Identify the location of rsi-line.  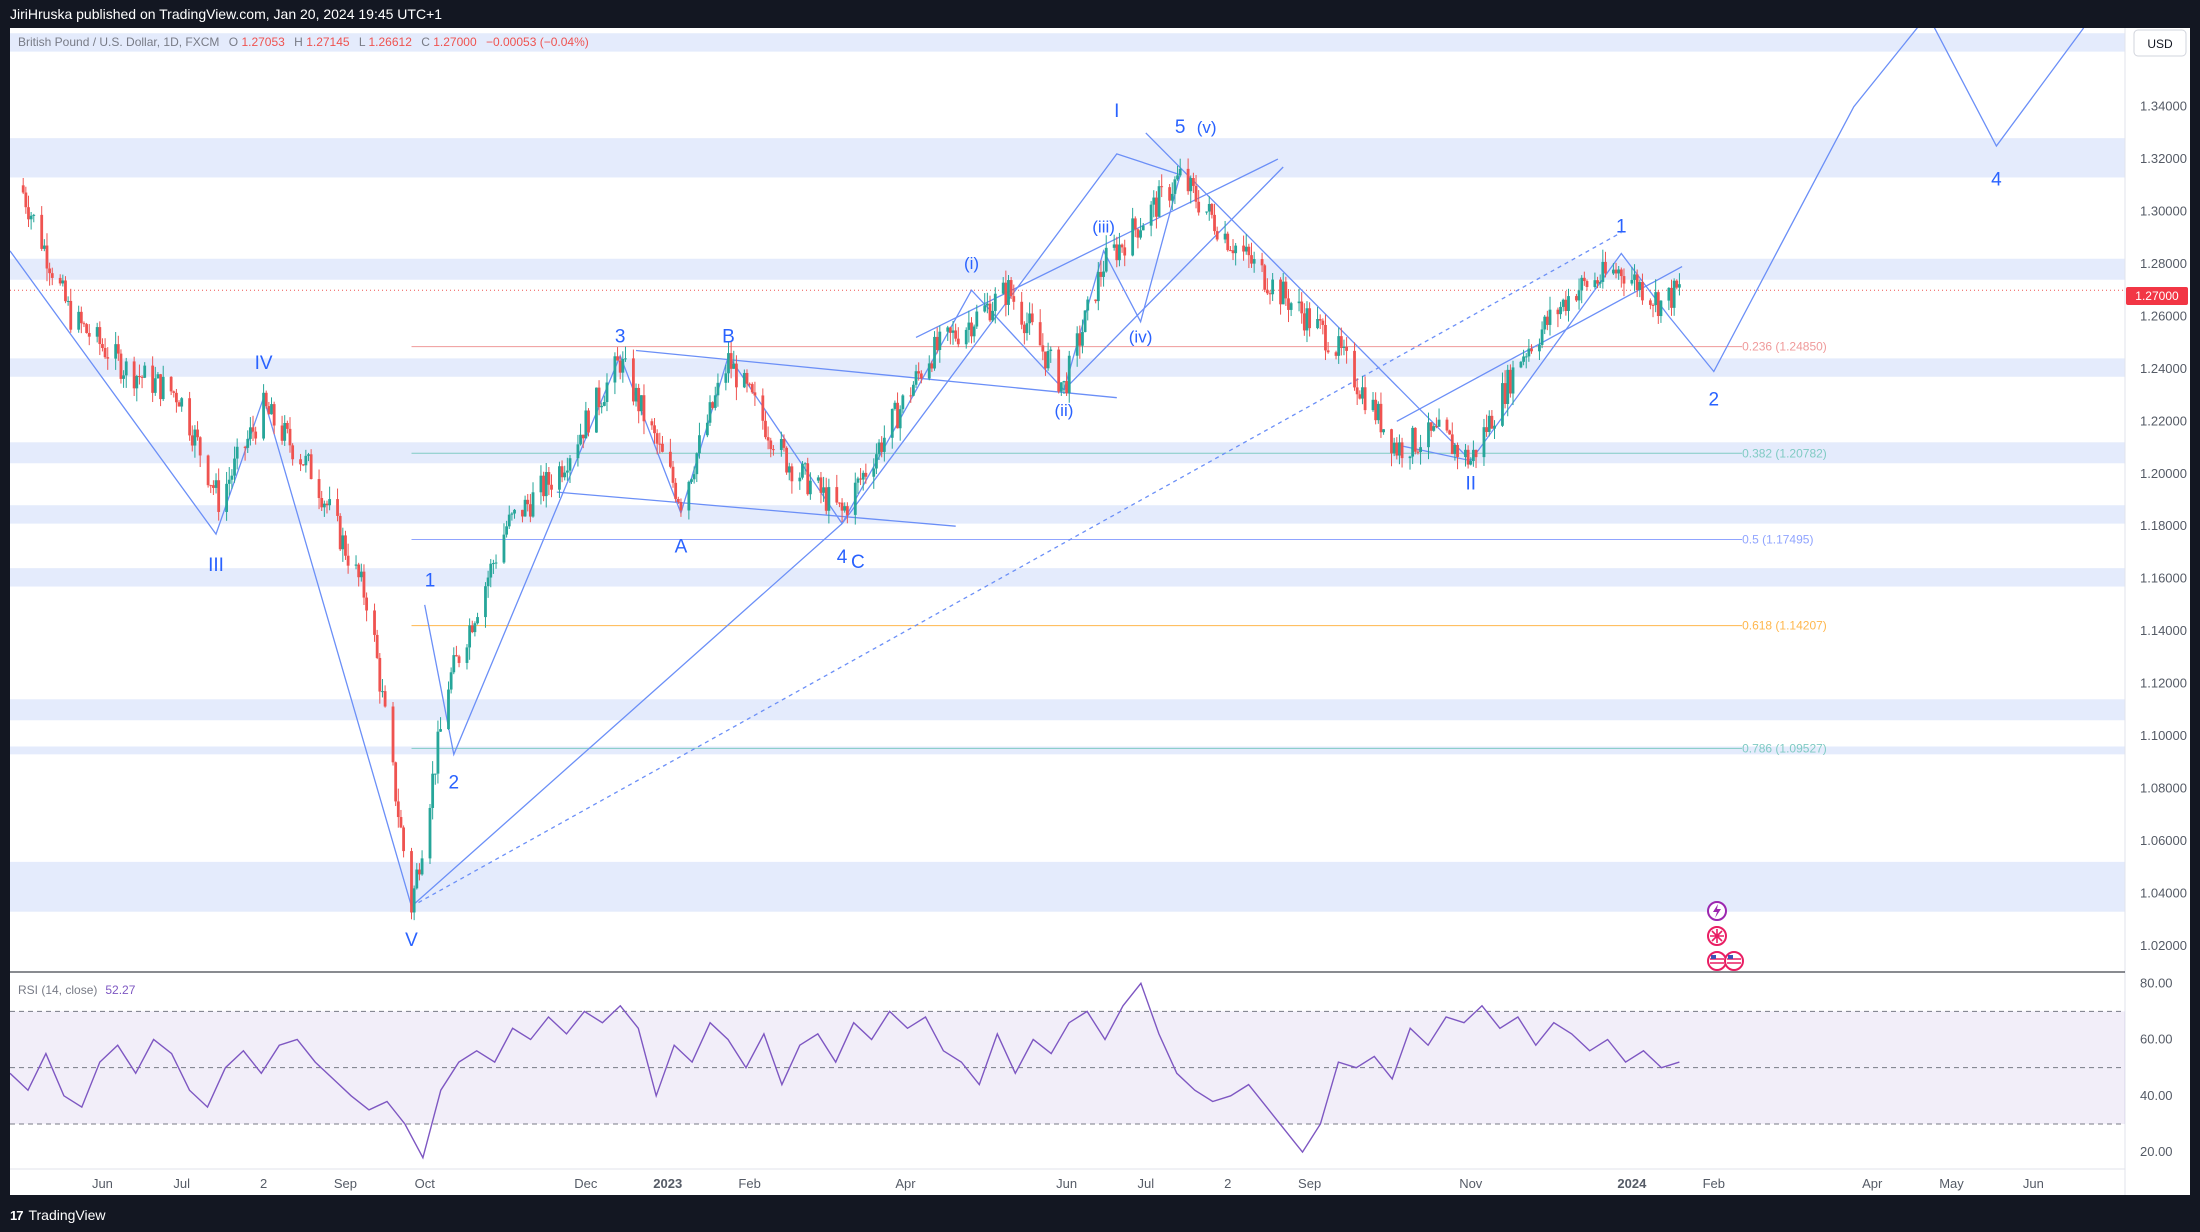
(844, 1070).